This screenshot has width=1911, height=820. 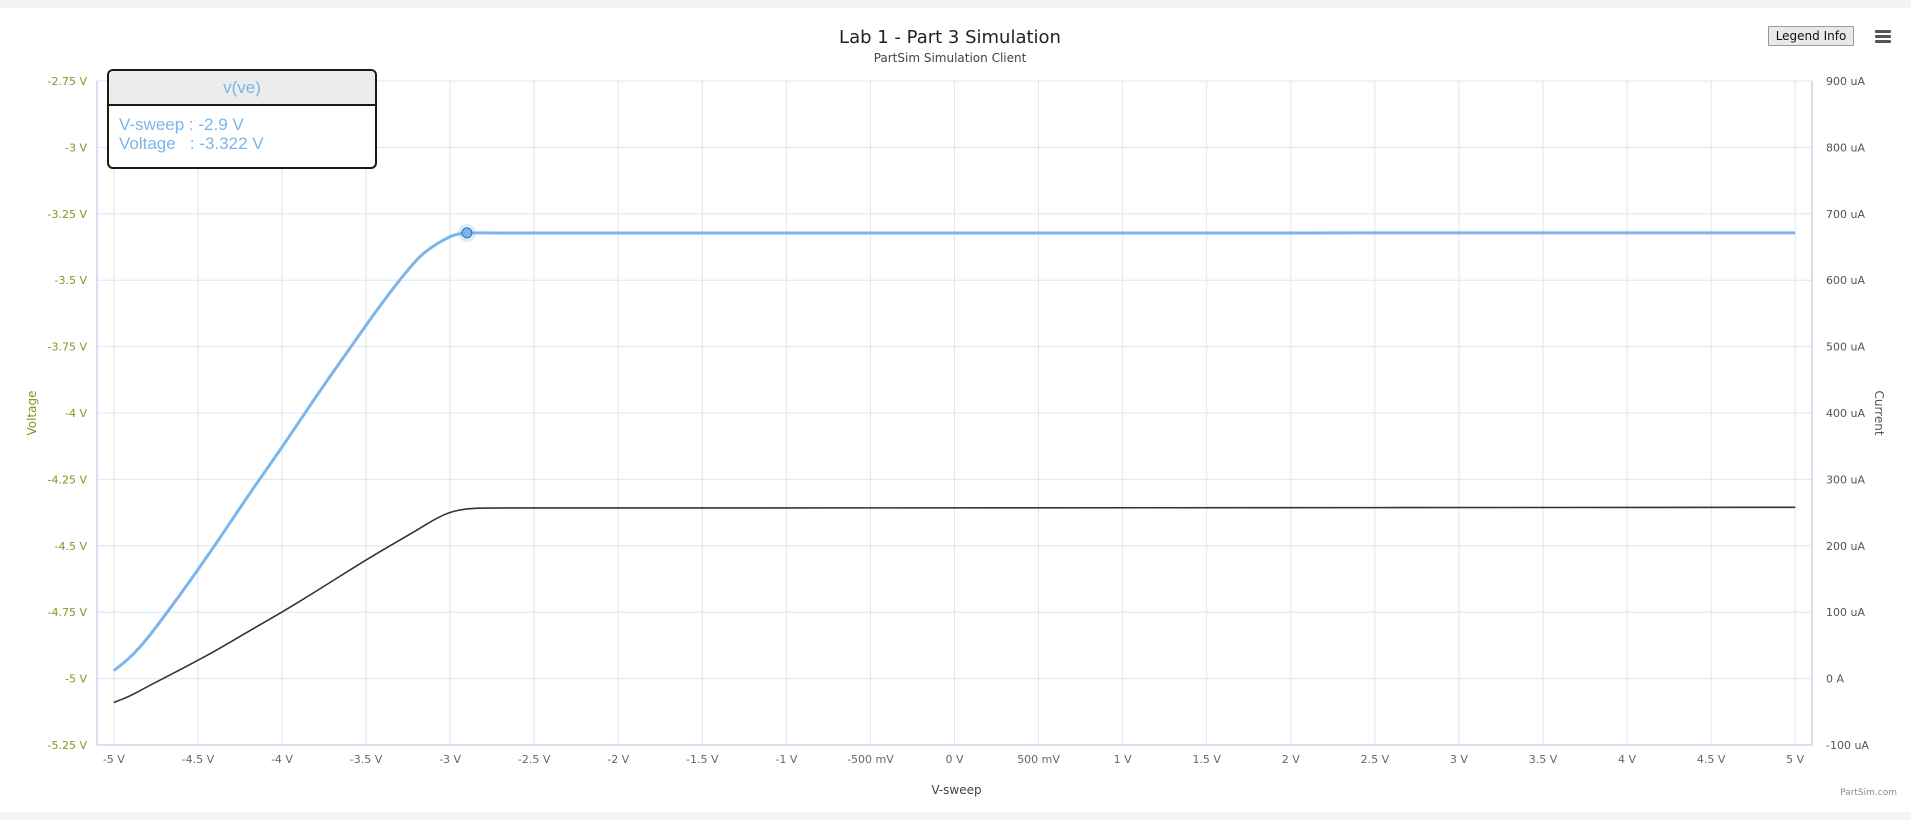 I want to click on left-tick-label: -3.75 V, so click(x=68, y=347).